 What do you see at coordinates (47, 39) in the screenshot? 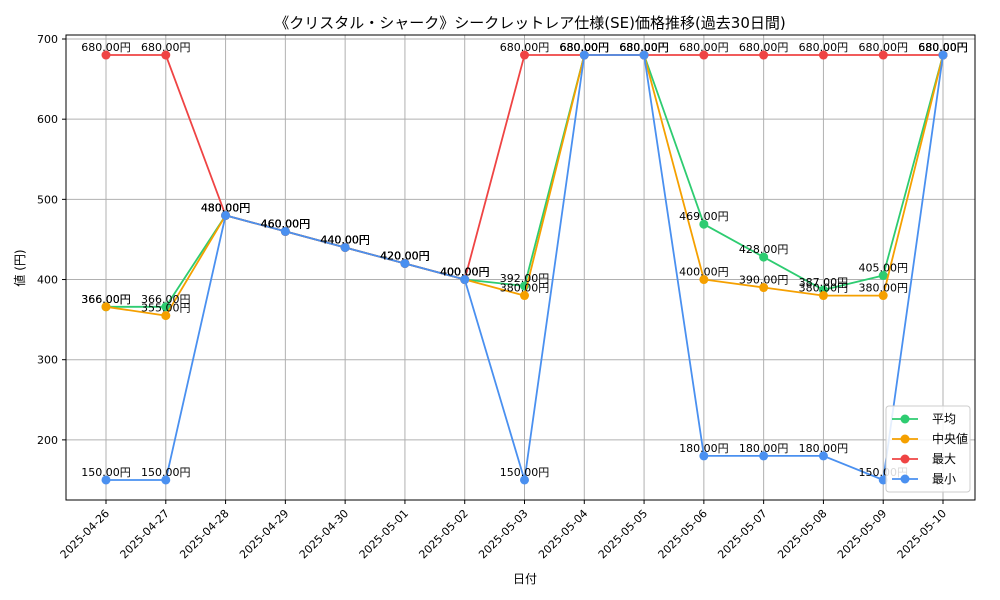
I see `y-tick-label: 700` at bounding box center [47, 39].